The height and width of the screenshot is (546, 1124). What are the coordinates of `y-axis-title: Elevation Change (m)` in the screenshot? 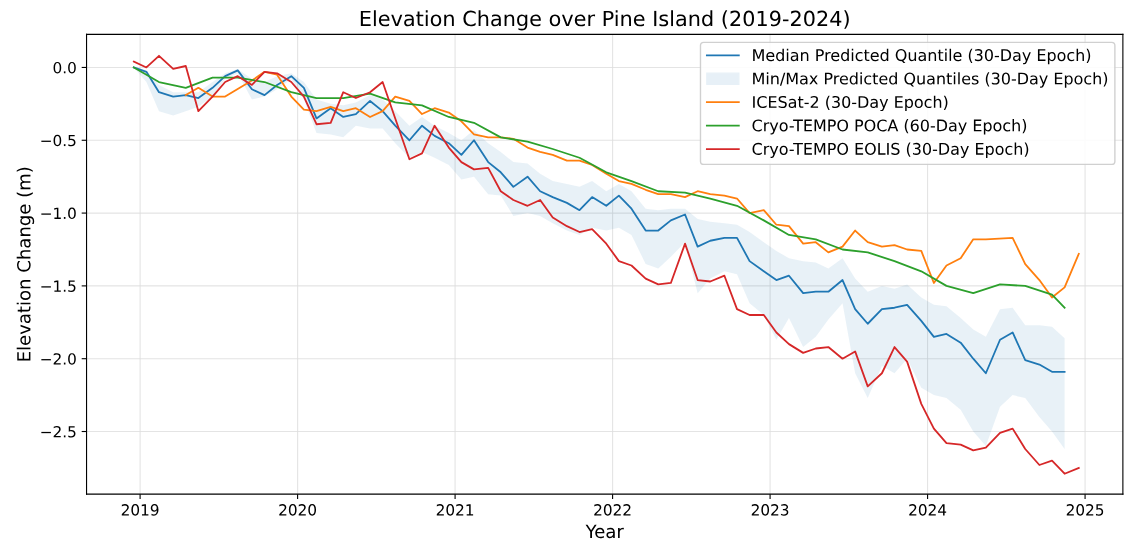 It's located at (25, 264).